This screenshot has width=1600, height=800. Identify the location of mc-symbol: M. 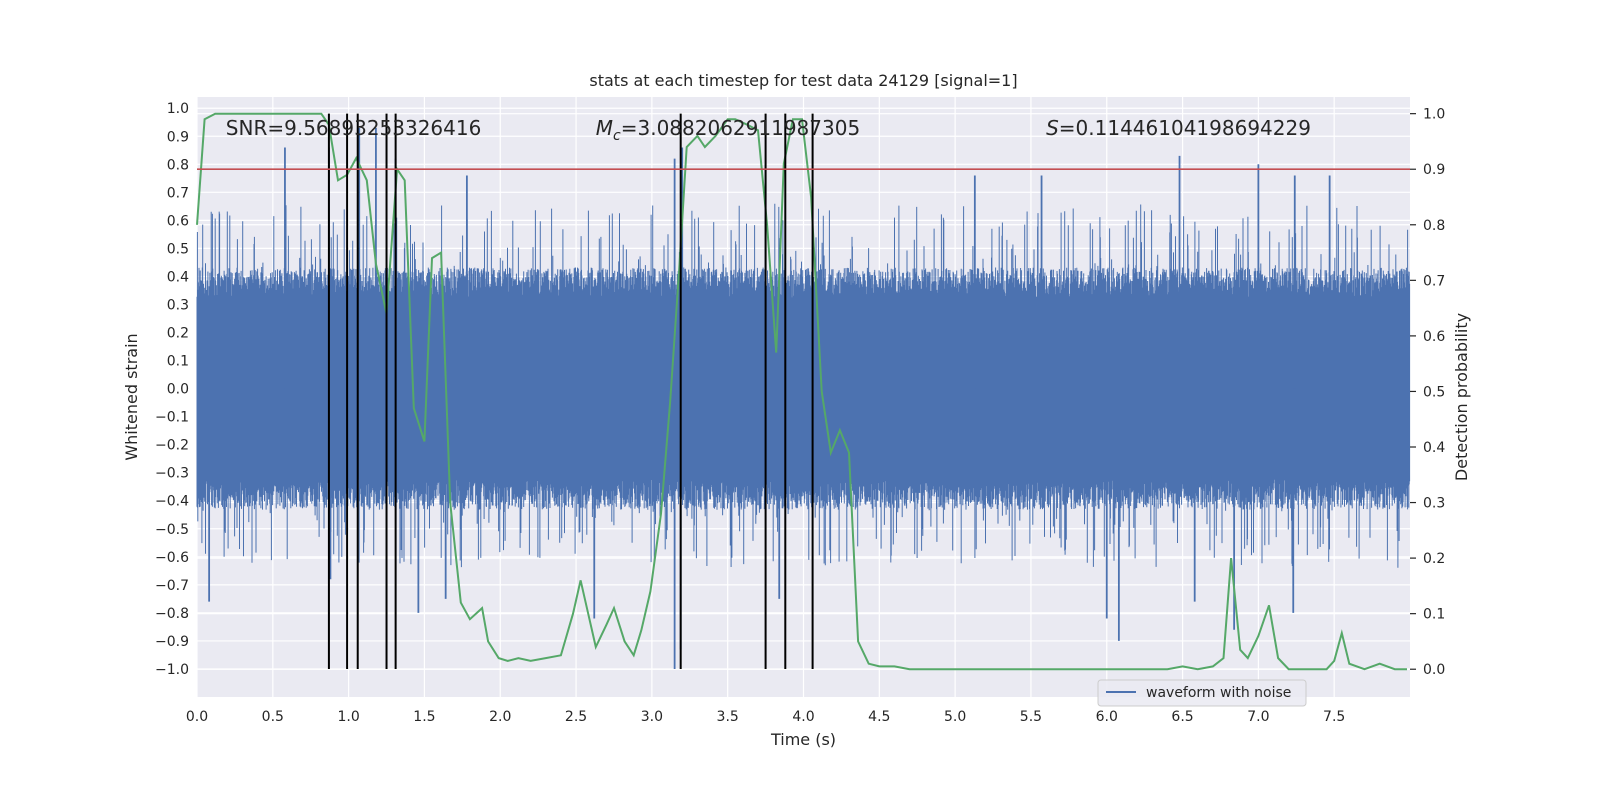
(604, 128).